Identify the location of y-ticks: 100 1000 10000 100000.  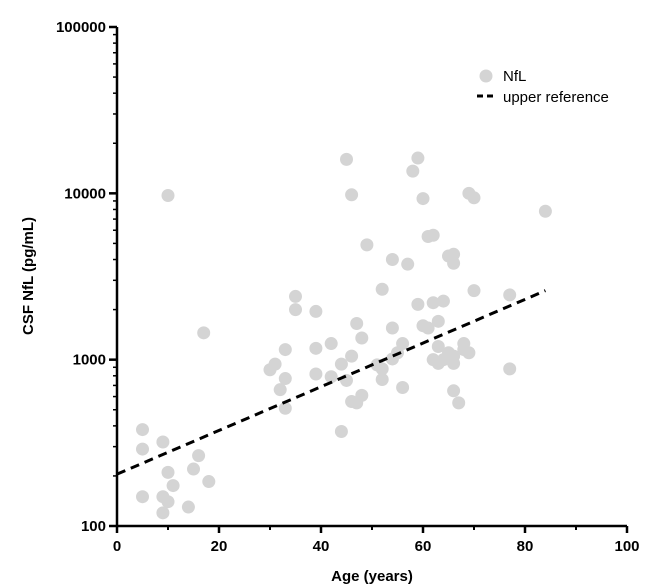
(86, 277).